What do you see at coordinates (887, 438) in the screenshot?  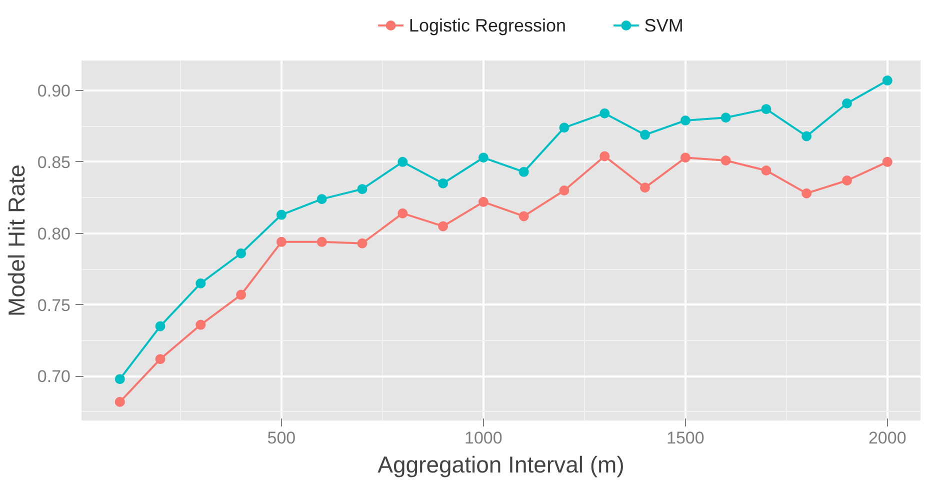 I see `x-tick-label: 2000` at bounding box center [887, 438].